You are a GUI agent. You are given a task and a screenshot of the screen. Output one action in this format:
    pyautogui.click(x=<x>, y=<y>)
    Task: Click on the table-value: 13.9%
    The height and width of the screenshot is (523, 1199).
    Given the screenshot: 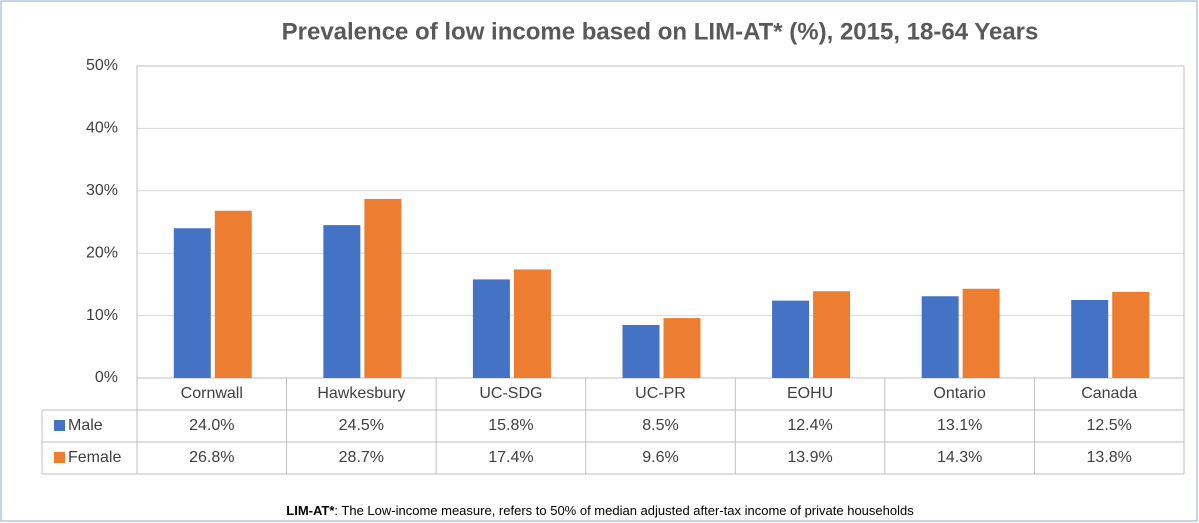 What is the action you would take?
    pyautogui.click(x=809, y=457)
    